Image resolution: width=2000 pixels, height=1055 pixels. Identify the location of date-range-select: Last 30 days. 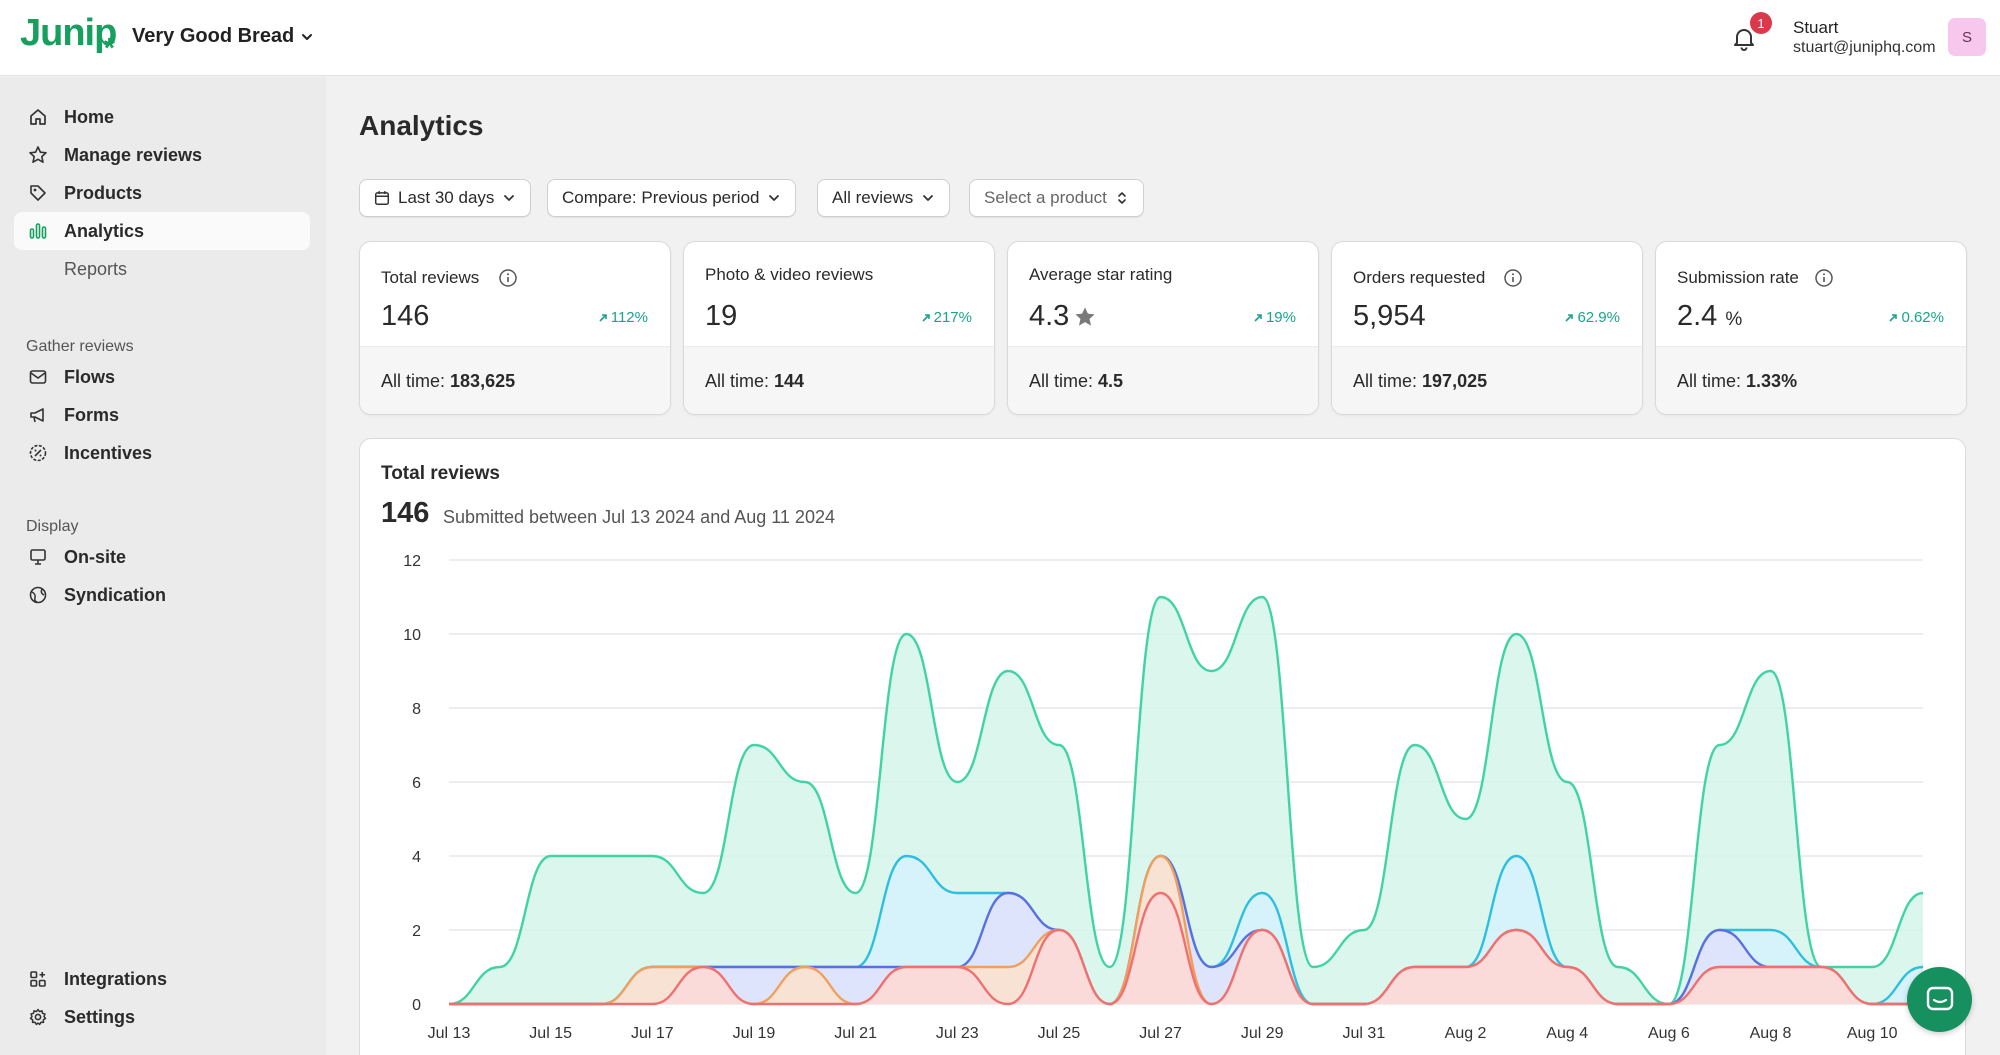
(445, 198).